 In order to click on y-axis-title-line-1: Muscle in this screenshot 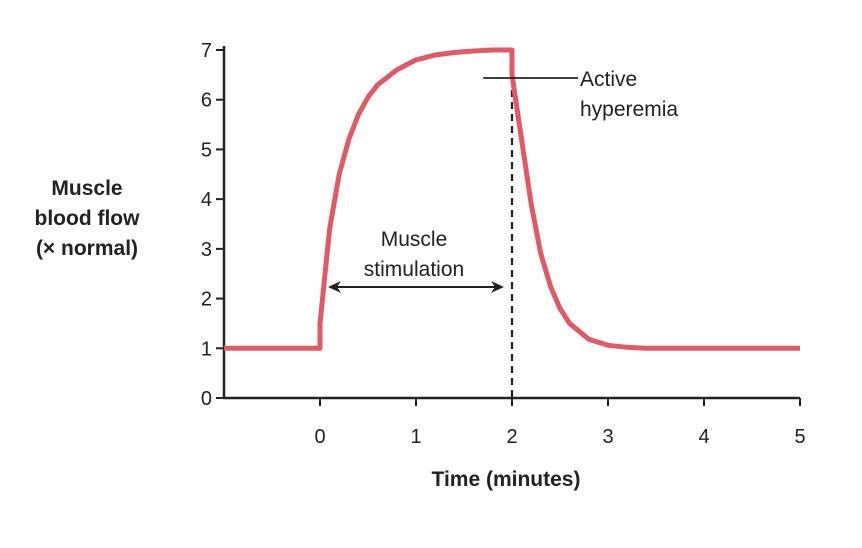, I will do `click(86, 188)`.